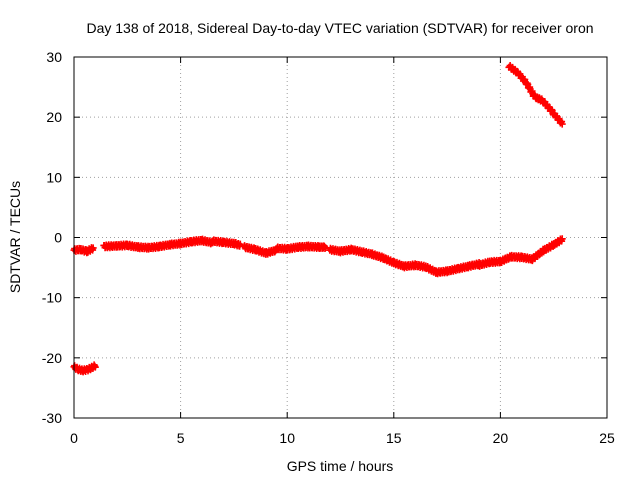 This screenshot has width=640, height=480. I want to click on y-axis-label: SDTVAR / TECUs, so click(15, 237).